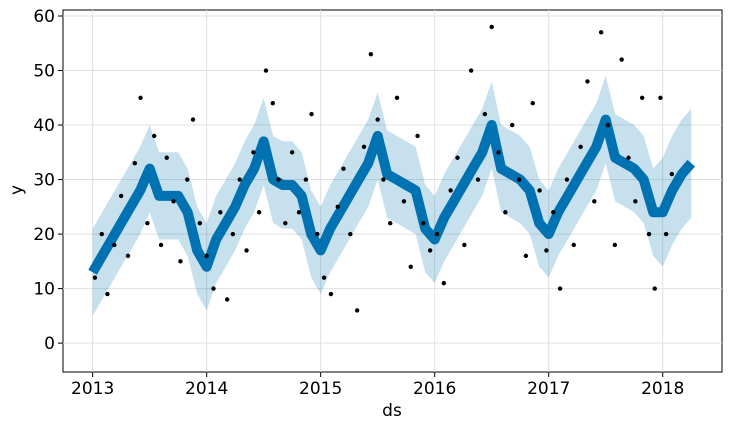  I want to click on y-axis-label: y, so click(17, 190).